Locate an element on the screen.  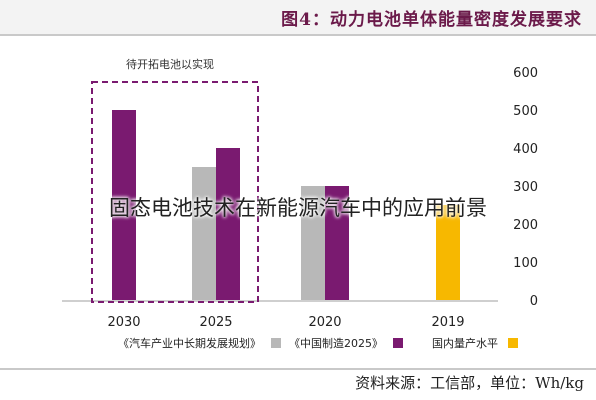
chart-title: 图4：动力电池单体能量密度发展要求 is located at coordinates (431, 20).